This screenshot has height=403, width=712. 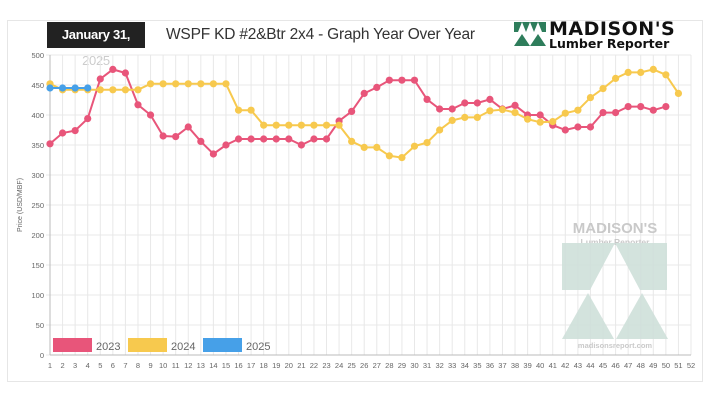 What do you see at coordinates (377, 365) in the screenshot?
I see `x-tick-label: 27` at bounding box center [377, 365].